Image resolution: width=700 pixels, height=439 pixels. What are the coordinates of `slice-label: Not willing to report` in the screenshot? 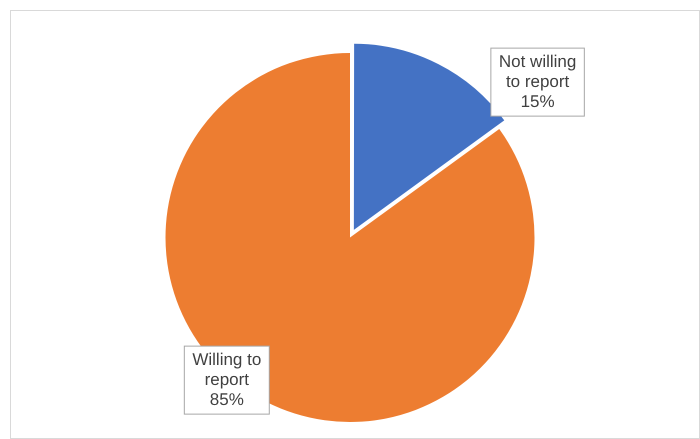 It's located at (537, 71).